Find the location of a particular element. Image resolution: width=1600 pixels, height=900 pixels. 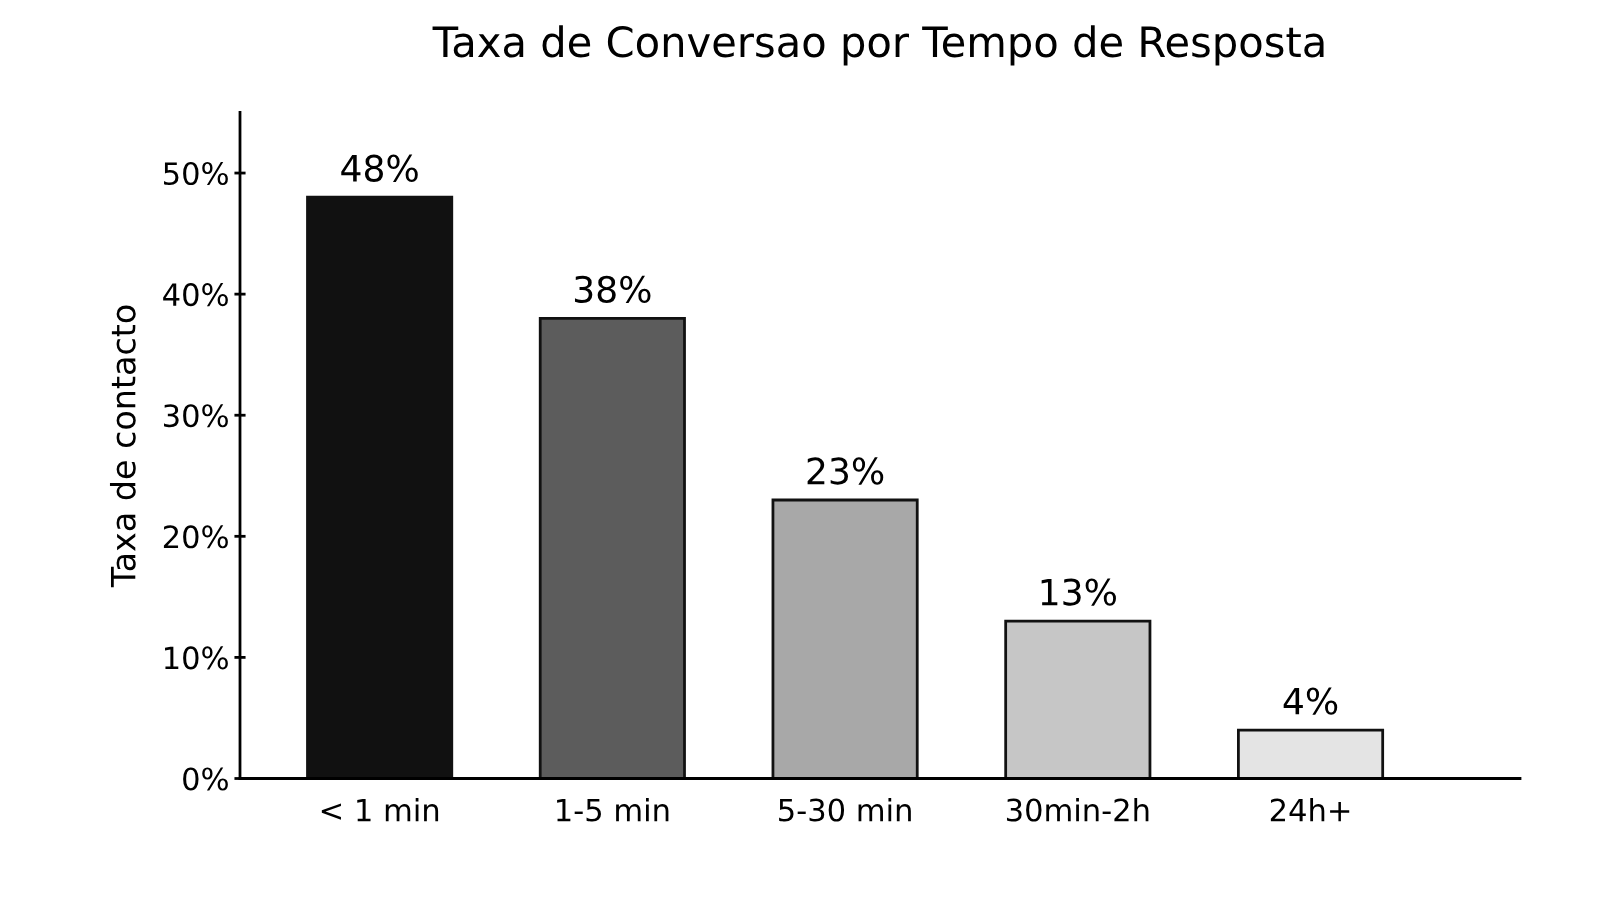

x-tick-label: 24h+ is located at coordinates (1310, 809).